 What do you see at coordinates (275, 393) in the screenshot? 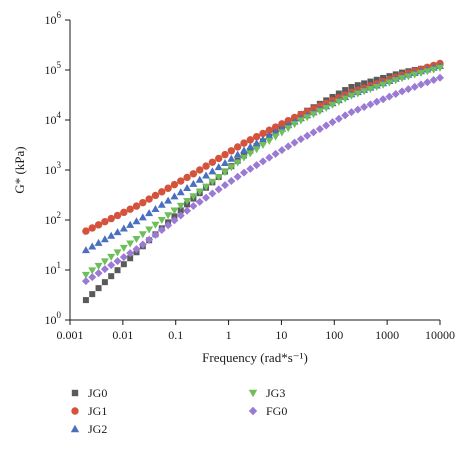
I see `legend-label: JG3` at bounding box center [275, 393].